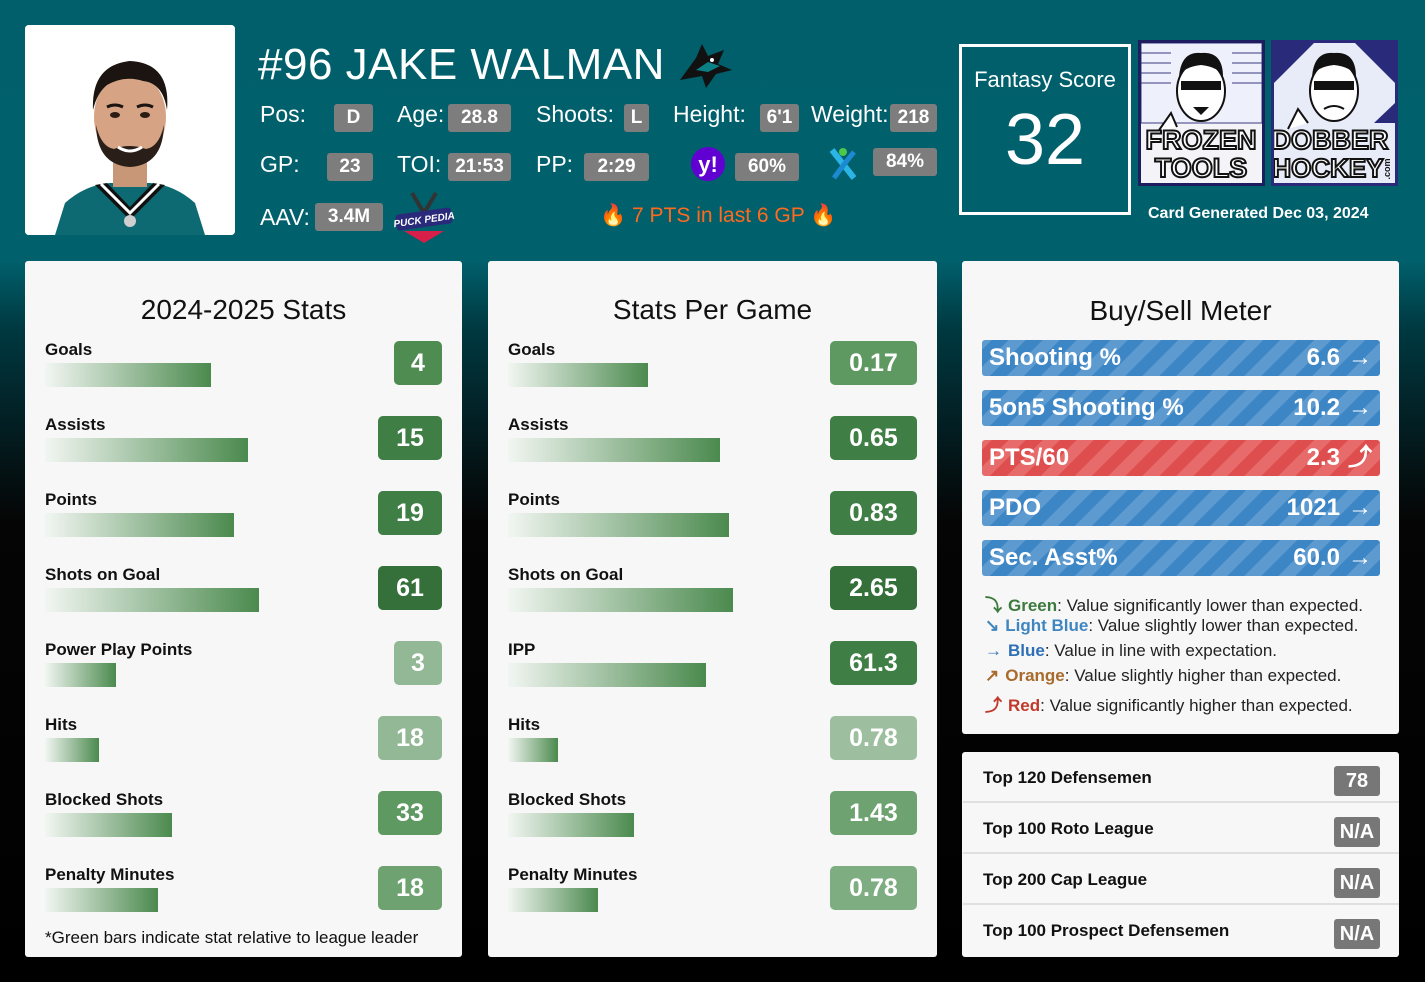 Image resolution: width=1425 pixels, height=982 pixels. Describe the element at coordinates (243, 309) in the screenshot. I see `season-stats-title: 2024-2025 Stats` at that location.